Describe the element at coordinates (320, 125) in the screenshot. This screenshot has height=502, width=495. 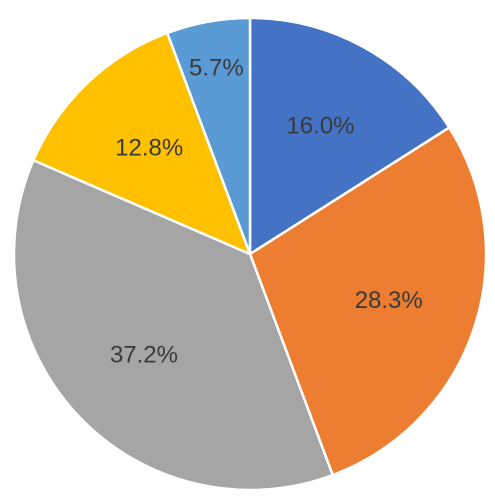
I see `pie-data-label-1: 16.0%` at that location.